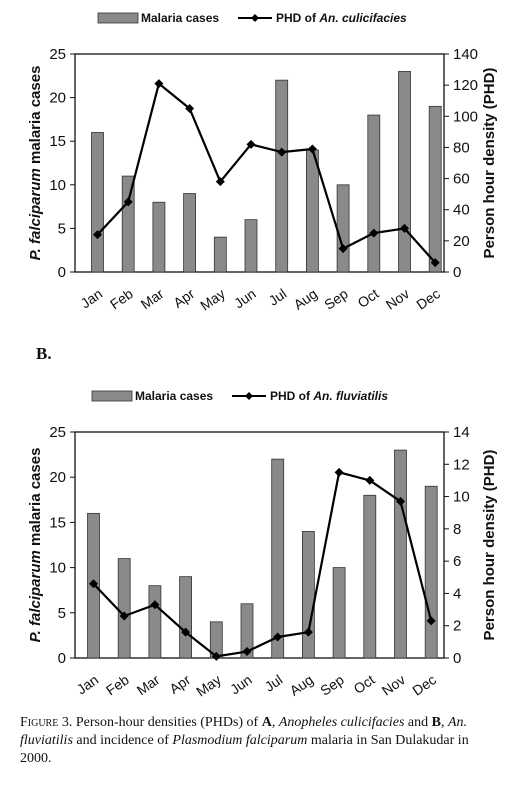 This screenshot has width=520, height=790. What do you see at coordinates (404, 228) in the screenshot?
I see `charta-phd-point-nov` at bounding box center [404, 228].